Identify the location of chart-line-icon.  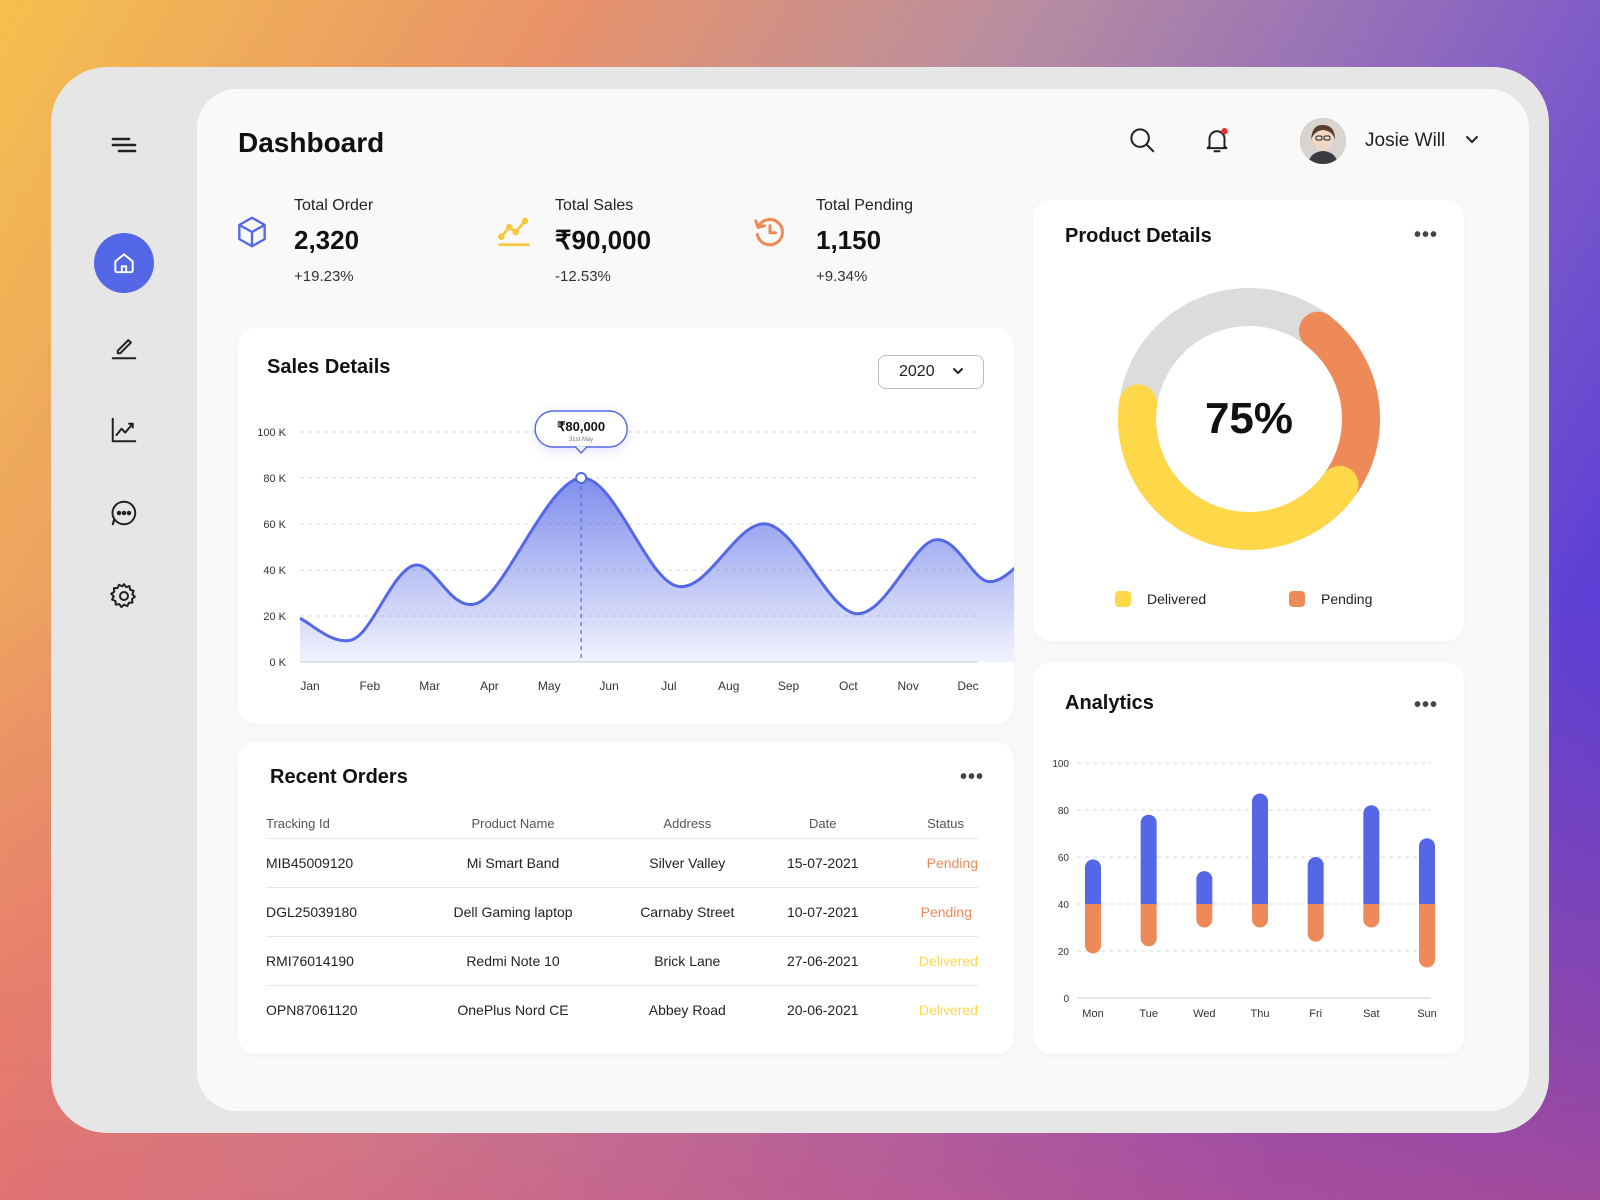
(124, 430).